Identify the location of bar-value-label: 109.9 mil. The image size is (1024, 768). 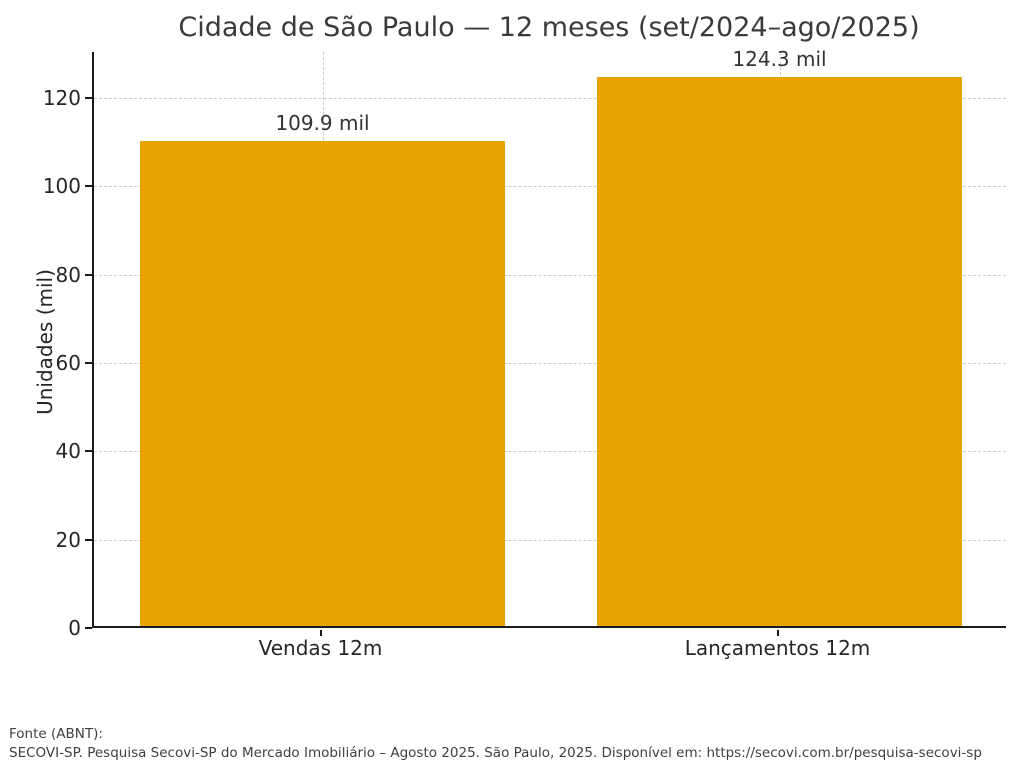
(322, 122).